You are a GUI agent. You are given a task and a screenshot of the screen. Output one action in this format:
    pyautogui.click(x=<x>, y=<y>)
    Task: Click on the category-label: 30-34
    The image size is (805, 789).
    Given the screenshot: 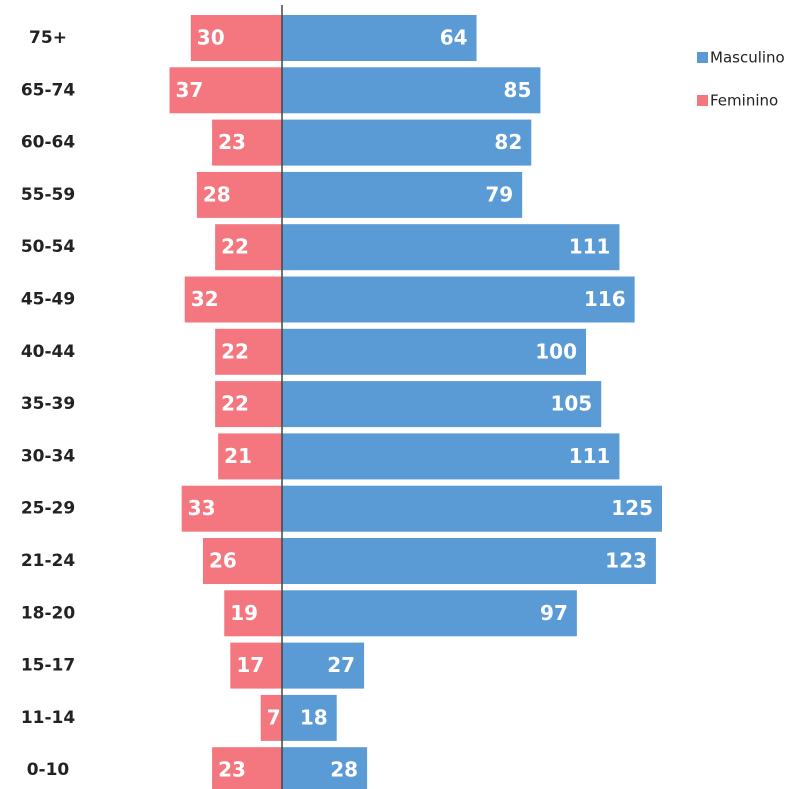 What is the action you would take?
    pyautogui.click(x=48, y=456)
    